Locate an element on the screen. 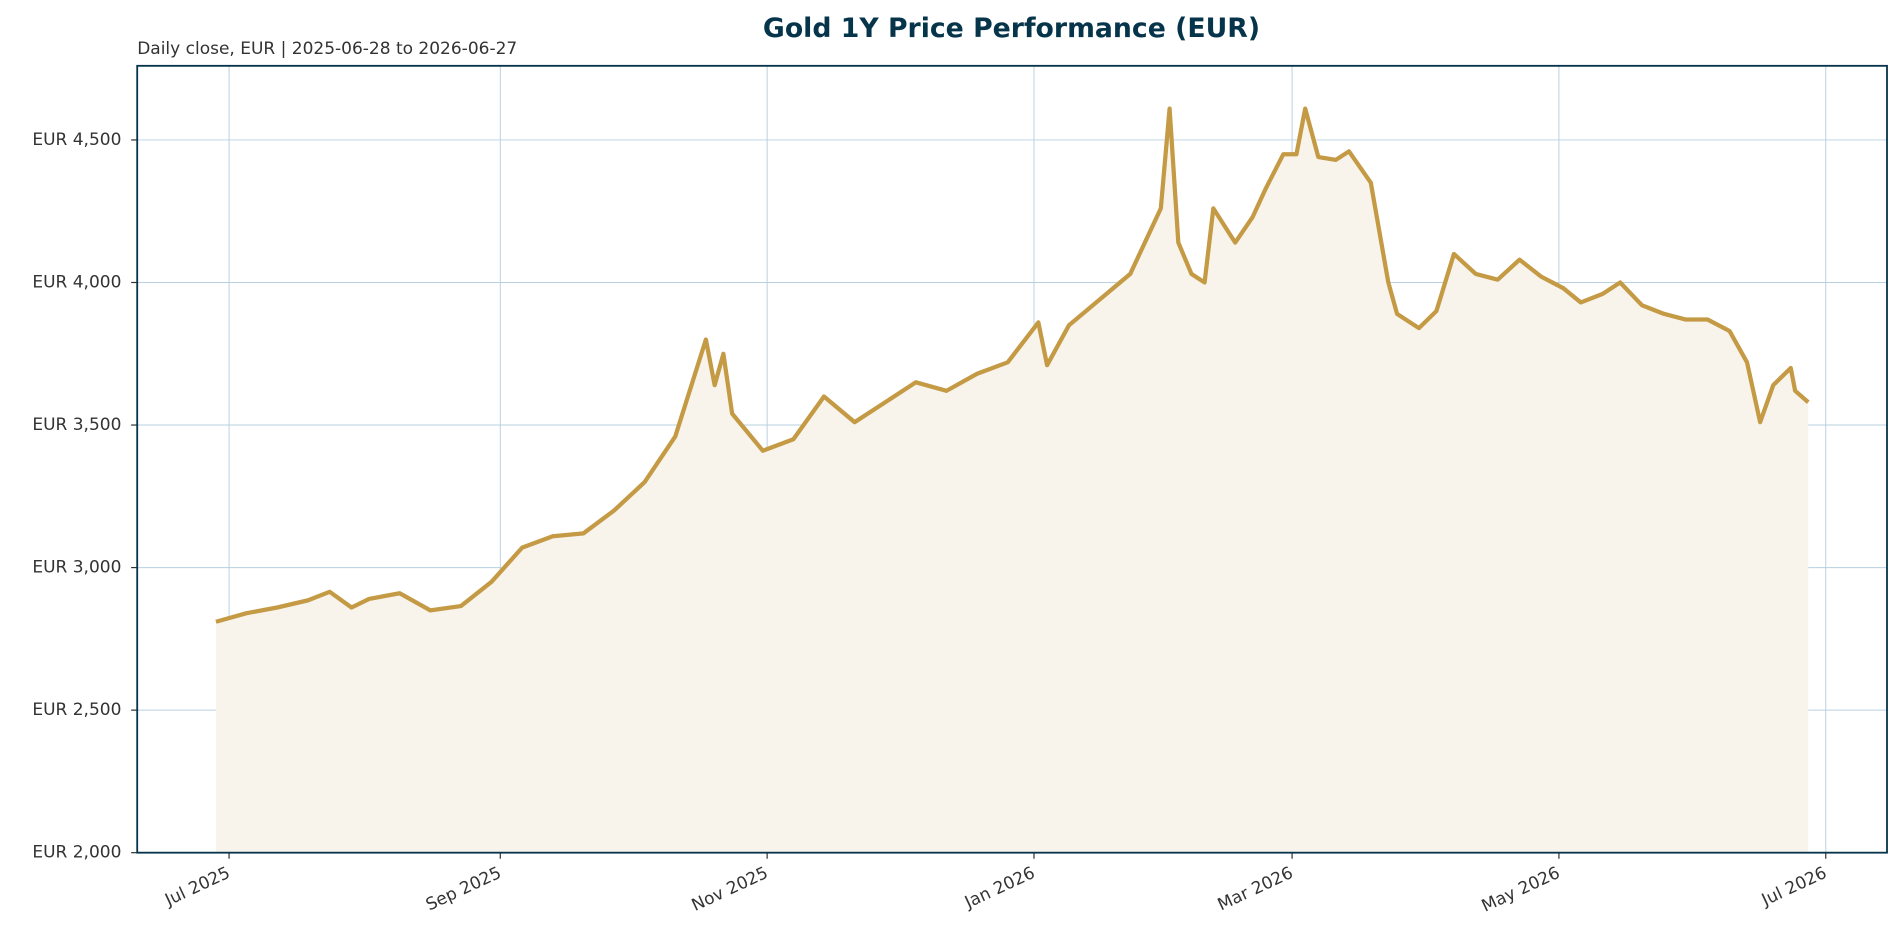 The height and width of the screenshot is (948, 1904). x-tick-label: May 2026 is located at coordinates (1521, 890).